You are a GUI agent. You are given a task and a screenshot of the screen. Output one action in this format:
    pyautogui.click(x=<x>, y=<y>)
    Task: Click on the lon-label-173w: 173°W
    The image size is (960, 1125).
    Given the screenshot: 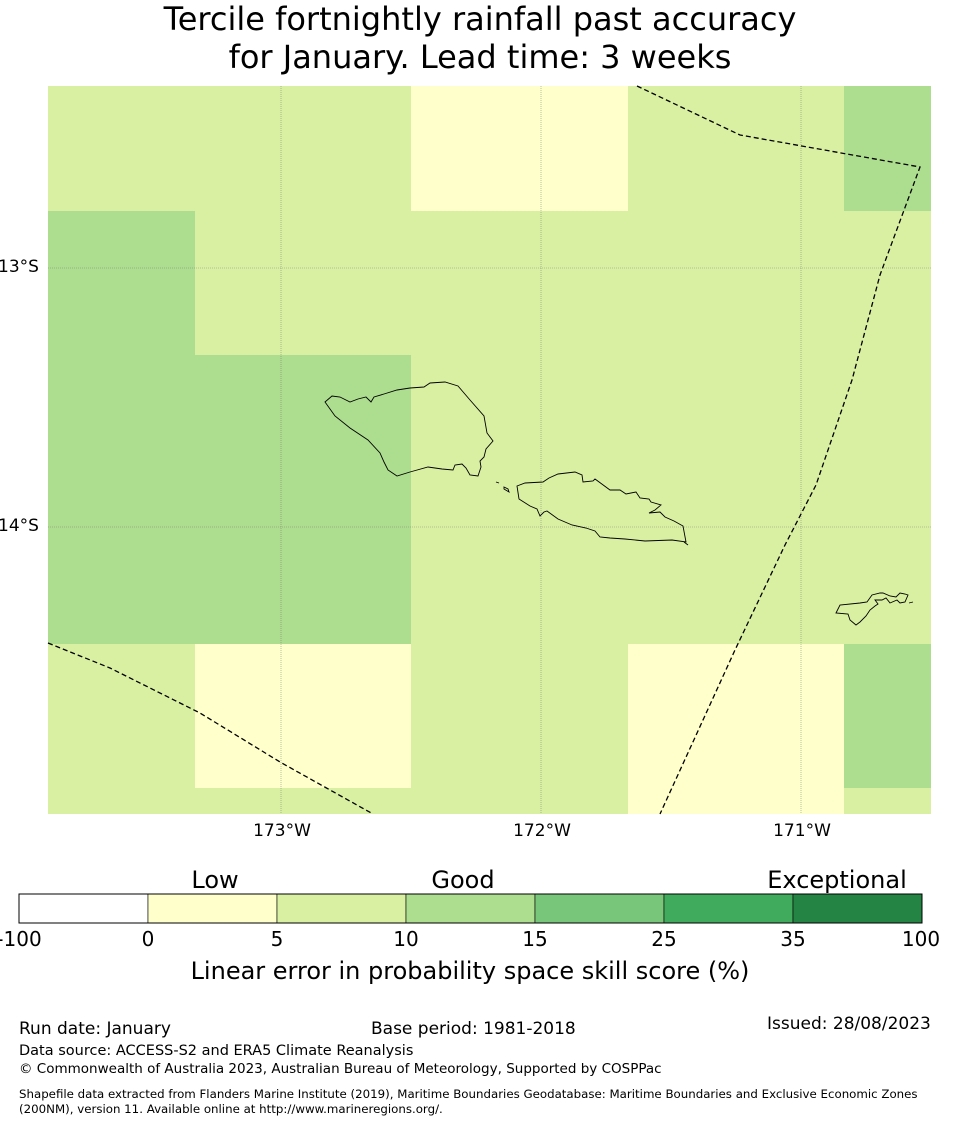 What is the action you would take?
    pyautogui.click(x=282, y=831)
    